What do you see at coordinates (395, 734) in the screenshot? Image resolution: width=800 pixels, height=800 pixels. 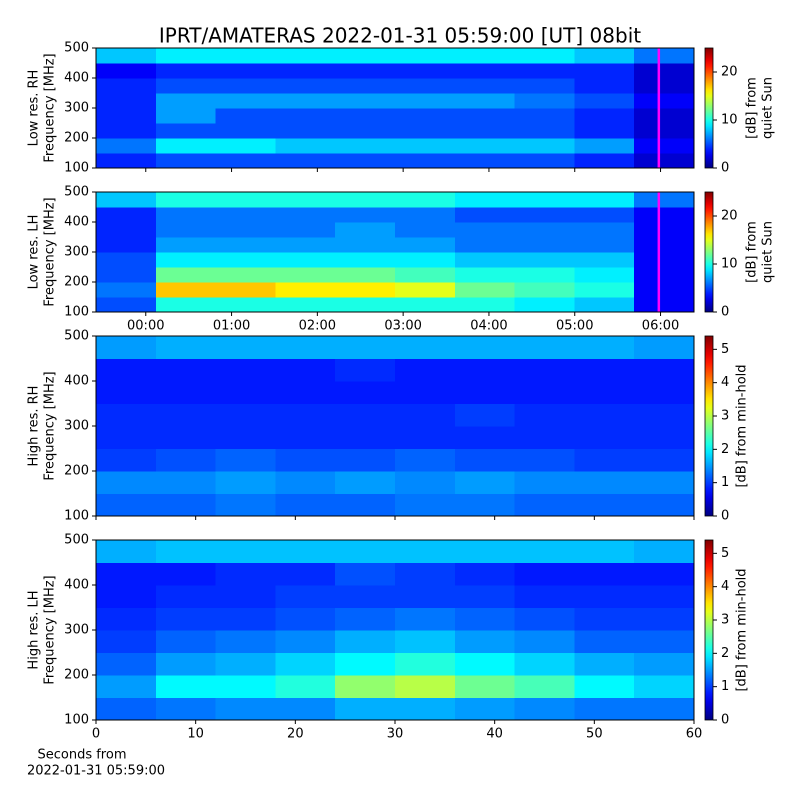 I see `x-tick-label: 30` at bounding box center [395, 734].